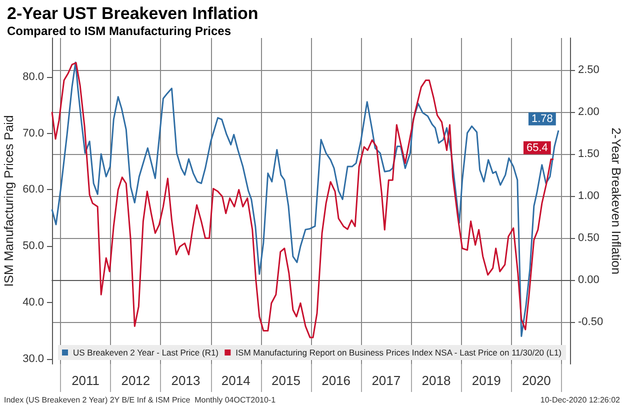 Image resolution: width=624 pixels, height=406 pixels. I want to click on data-label: 65.4, so click(537, 148).